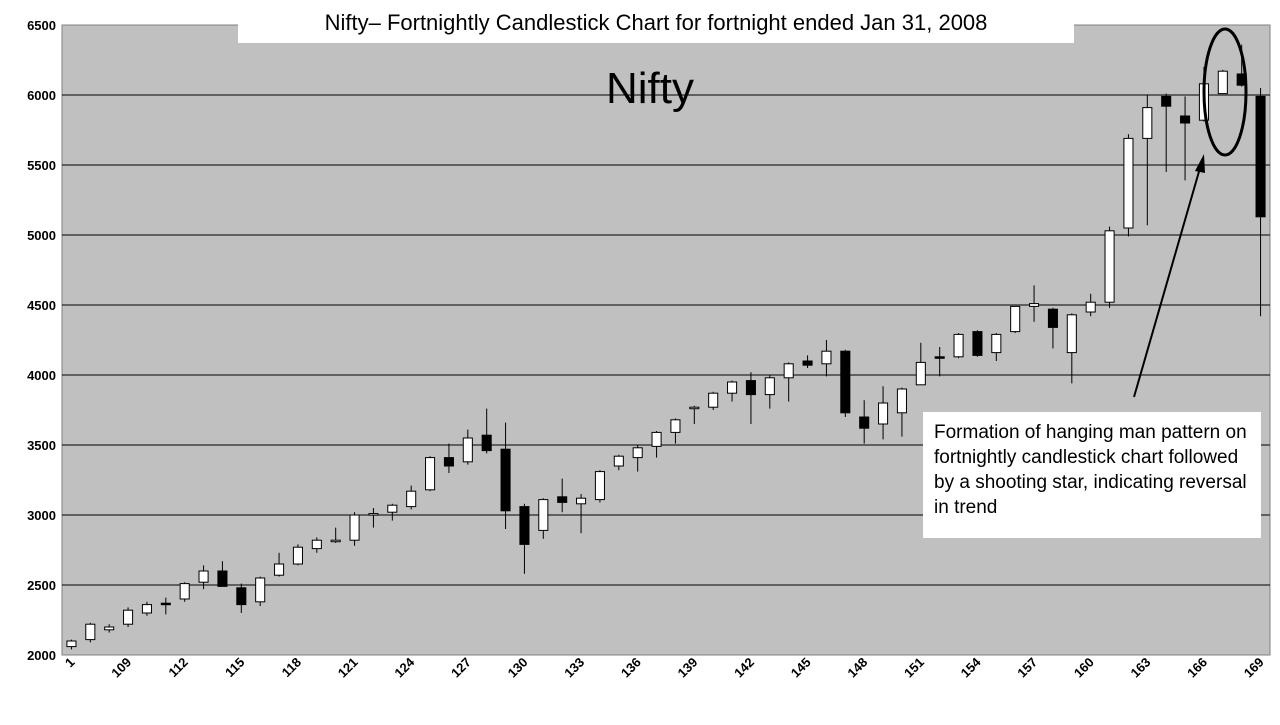 This screenshot has width=1280, height=725. I want to click on series-label: Nifty, so click(650, 88).